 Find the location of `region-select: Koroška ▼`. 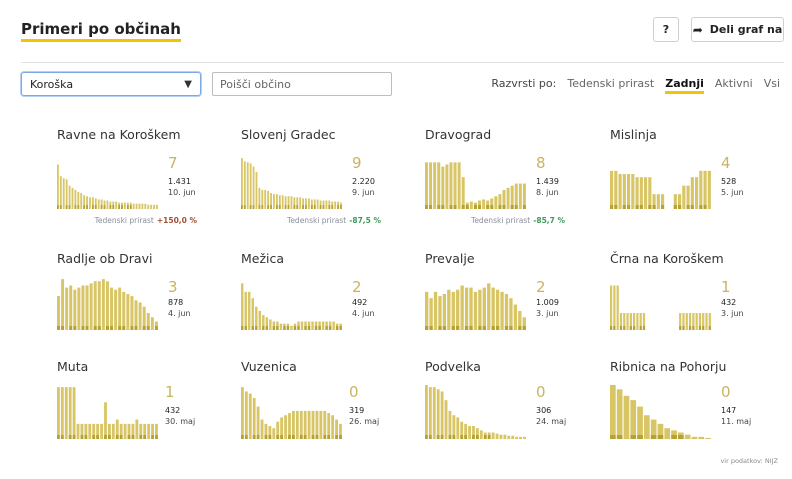

region-select: Koroška ▼ is located at coordinates (111, 84).